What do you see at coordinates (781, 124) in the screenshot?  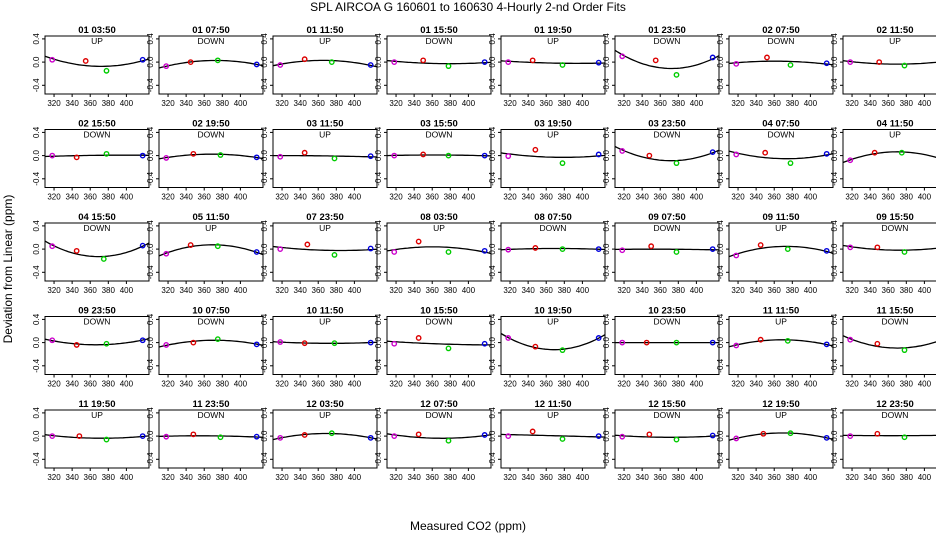 I see `panel-title: 04 07:50` at bounding box center [781, 124].